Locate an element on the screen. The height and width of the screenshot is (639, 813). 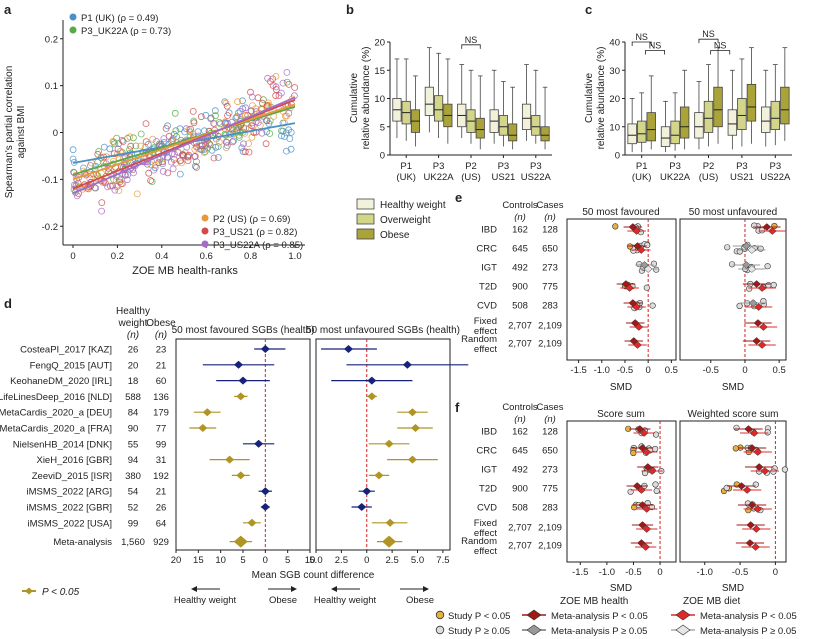
category-label: (US) is located at coordinates (471, 177).